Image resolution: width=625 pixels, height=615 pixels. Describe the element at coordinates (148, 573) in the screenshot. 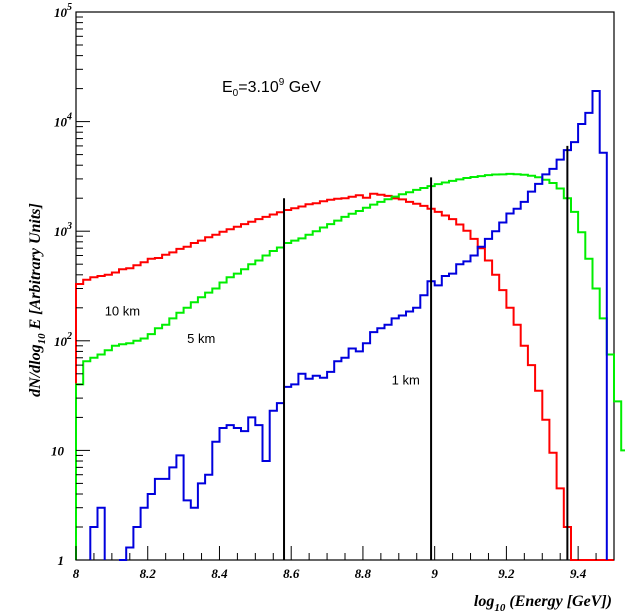

I see `x-tick-label: 8.2` at that location.